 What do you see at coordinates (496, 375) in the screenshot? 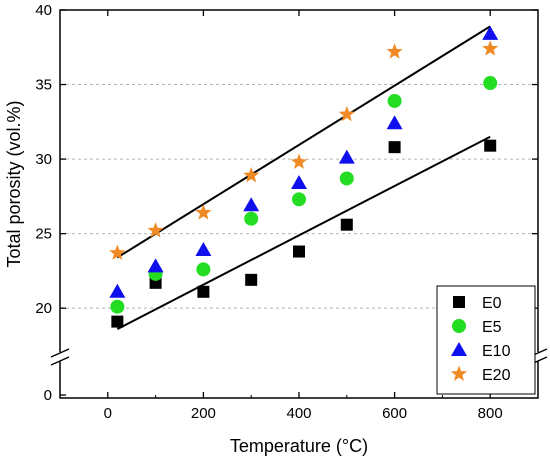
I see `legend-label-e20: E20` at bounding box center [496, 375].